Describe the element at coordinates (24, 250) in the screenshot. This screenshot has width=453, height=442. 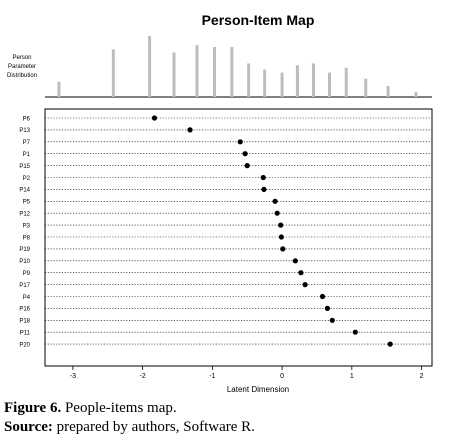
I see `item-label: P19` at that location.